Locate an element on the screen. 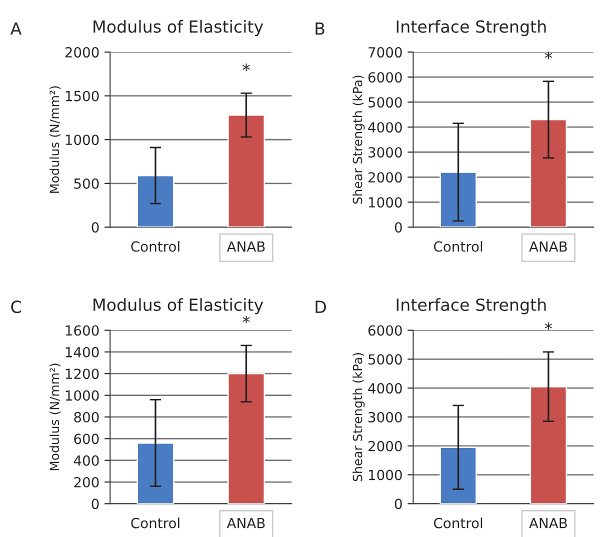 Image resolution: width=605 pixels, height=537 pixels. text: C is located at coordinates (16, 307).